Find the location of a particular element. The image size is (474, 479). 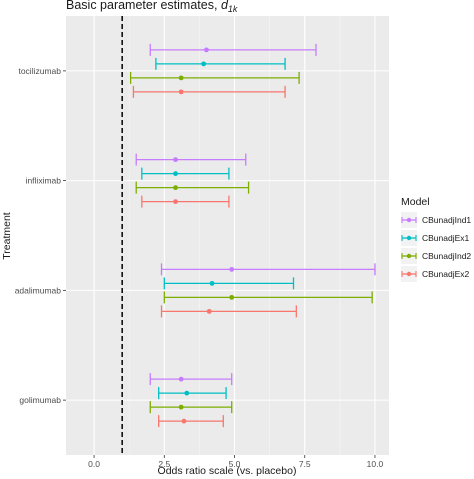

legend-label: CBunadjInd1 is located at coordinates (446, 220).